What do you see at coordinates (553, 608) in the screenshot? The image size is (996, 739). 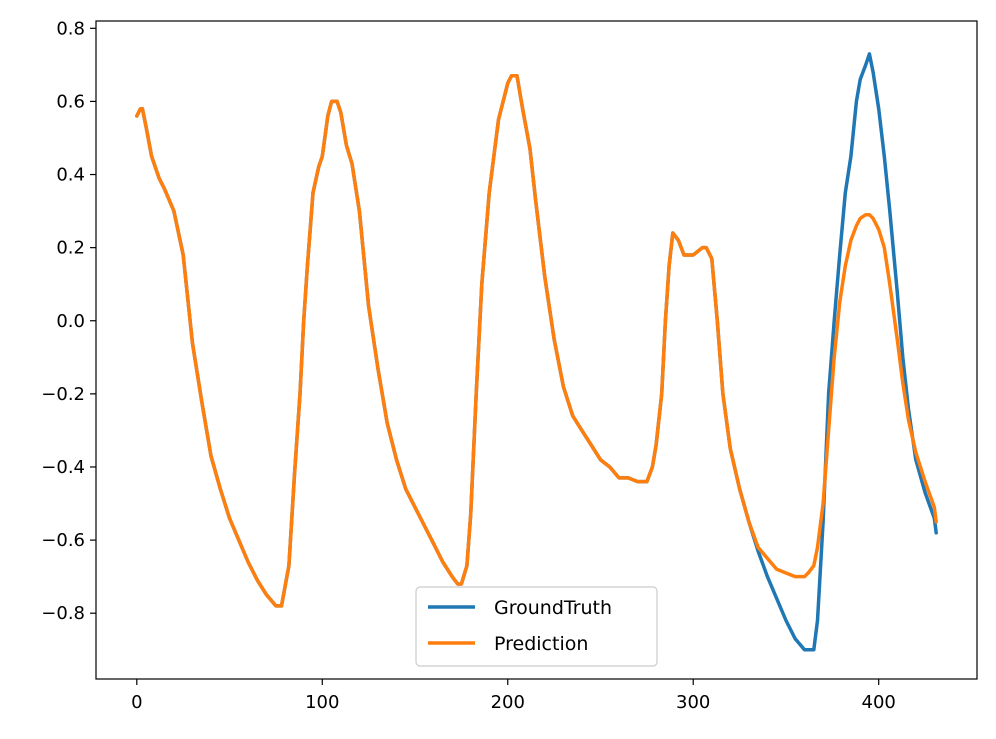 I see `legend-label-groundtruth: GroundTruth` at bounding box center [553, 608].